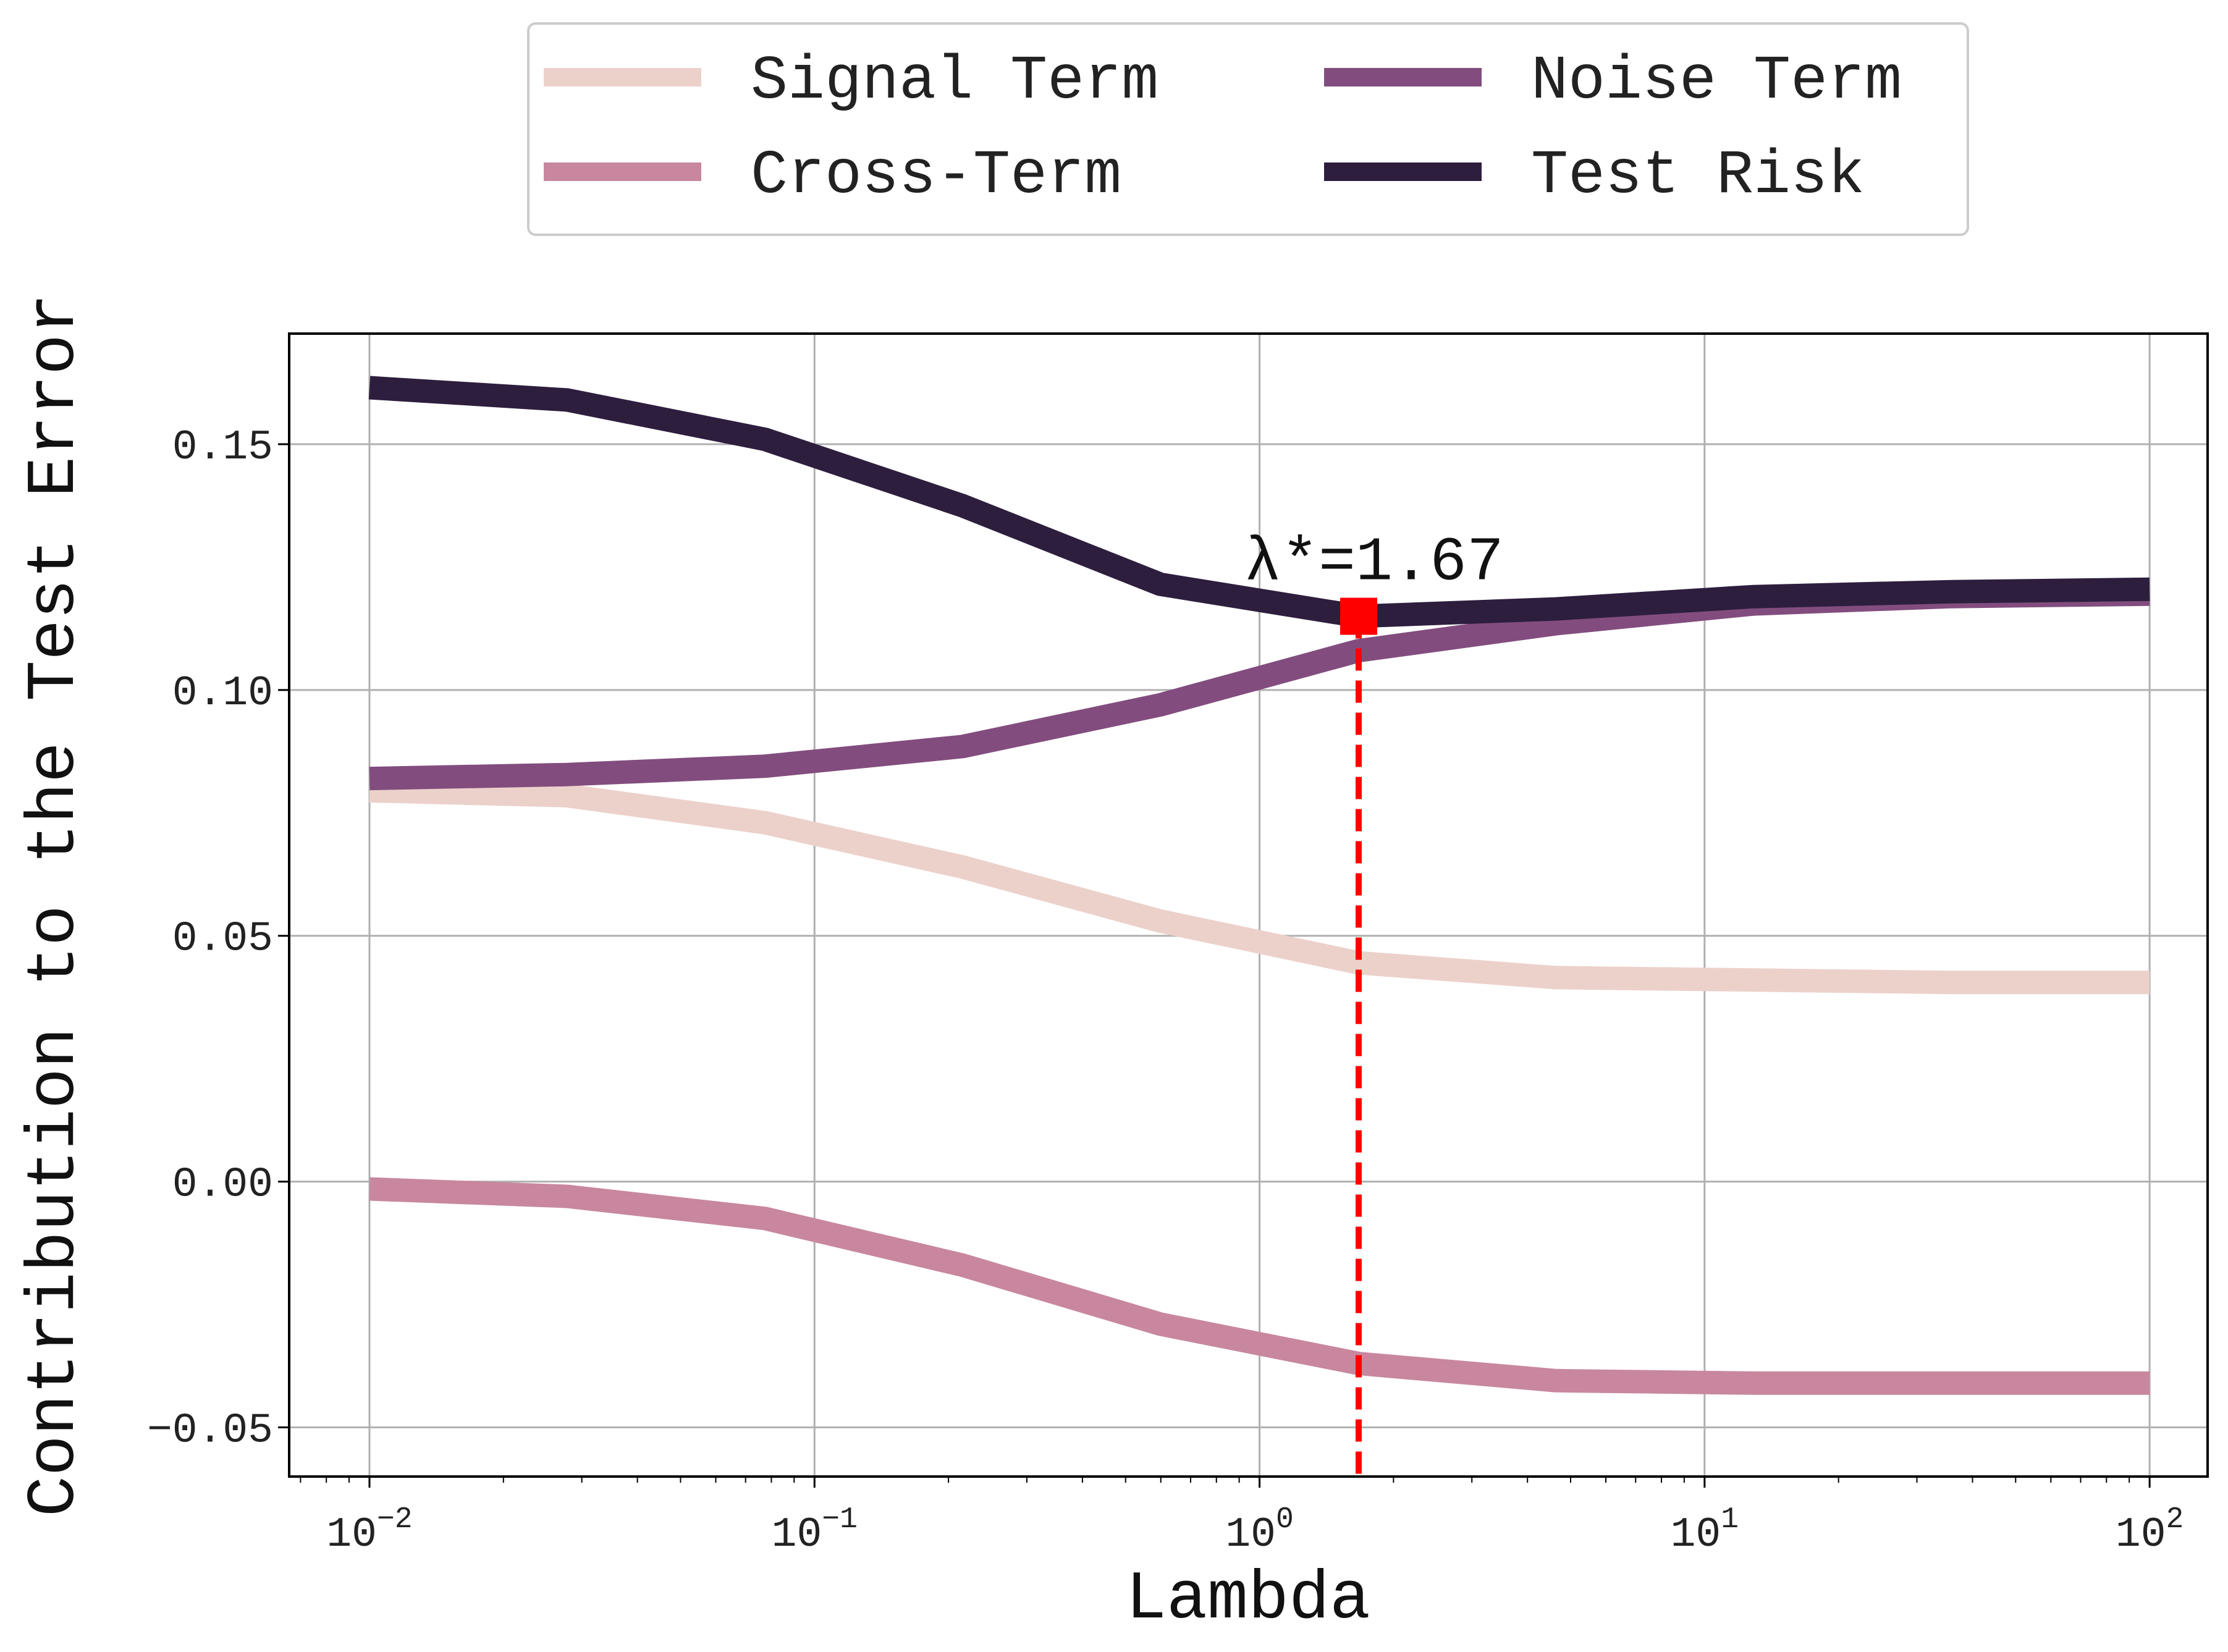  What do you see at coordinates (815, 1531) in the screenshot?
I see `x-tick-label: 10⁻¹` at bounding box center [815, 1531].